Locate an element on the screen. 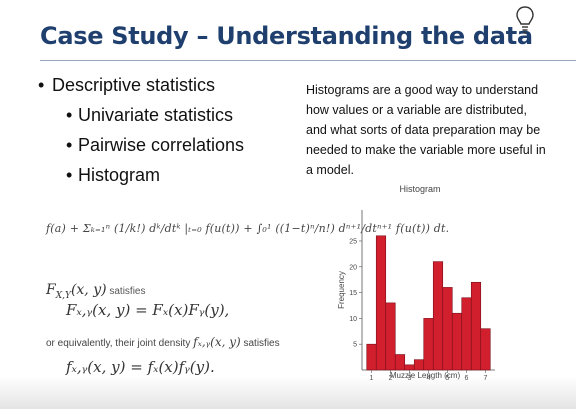  bullet-text: Descriptive statistics is located at coordinates (134, 85).